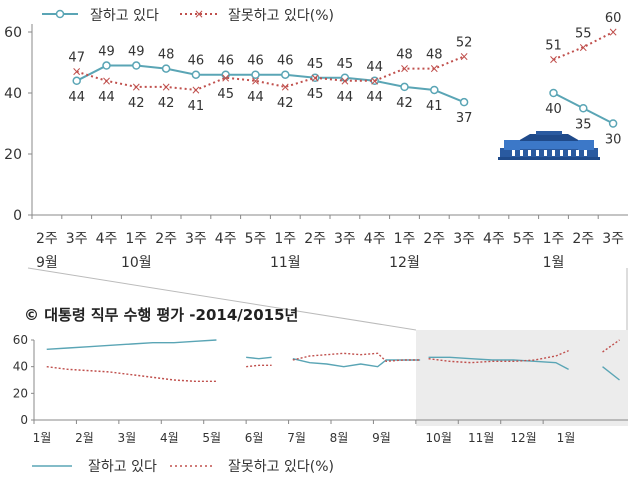  I want to click on bottom-x-month-label: 3월, so click(127, 438).